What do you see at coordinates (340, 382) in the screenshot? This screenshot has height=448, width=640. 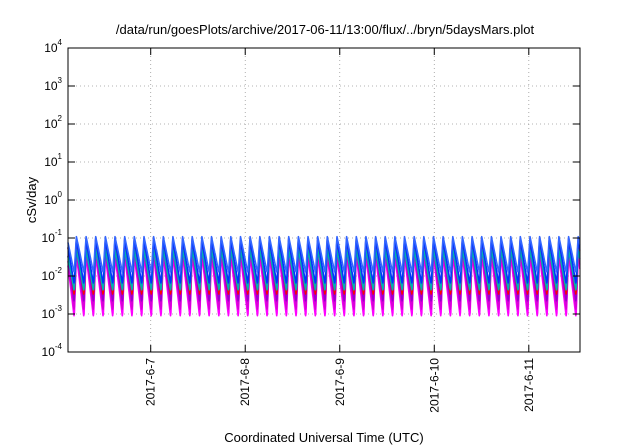 I see `x-tick-label: 2017-6-9` at bounding box center [340, 382].